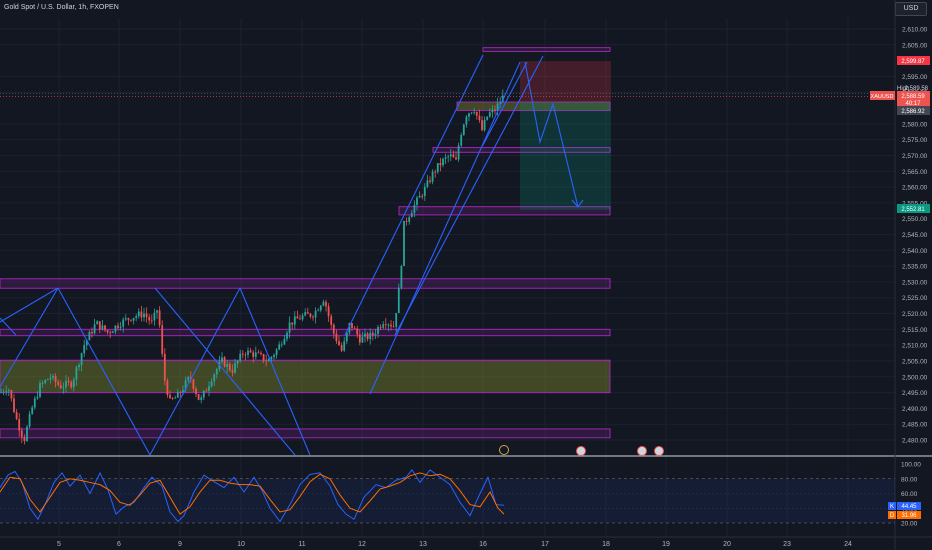 The image size is (932, 550). Describe the element at coordinates (909, 506) in the screenshot. I see `k-tag-bg` at that location.